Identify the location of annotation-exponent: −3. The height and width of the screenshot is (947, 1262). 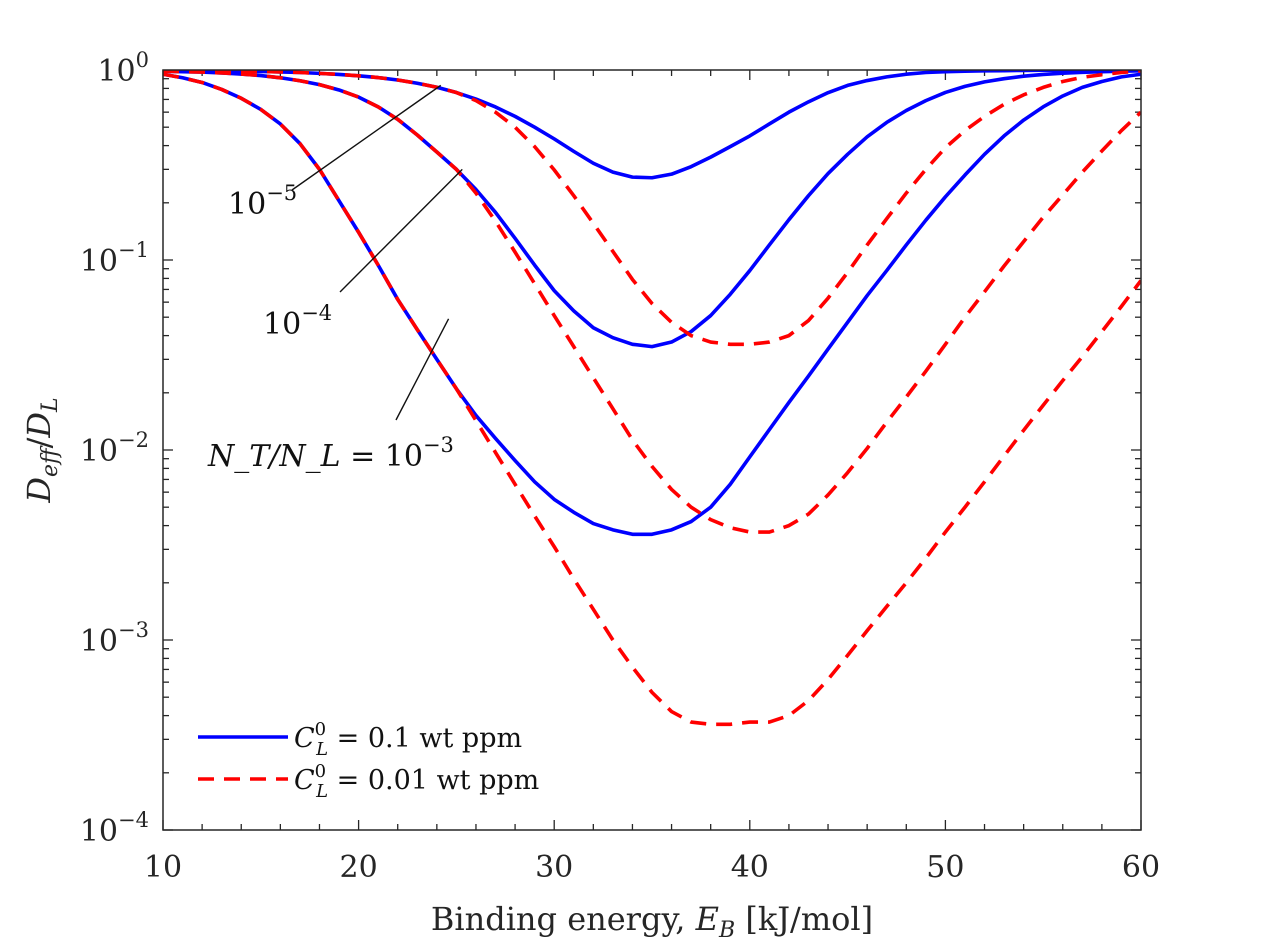
(438, 445).